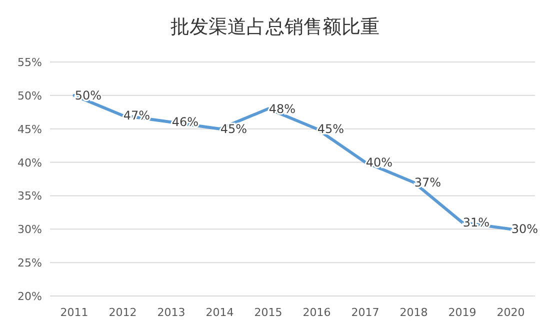 Image resolution: width=550 pixels, height=330 pixels. What do you see at coordinates (282, 109) in the screenshot?
I see `data-label: 48%` at bounding box center [282, 109].